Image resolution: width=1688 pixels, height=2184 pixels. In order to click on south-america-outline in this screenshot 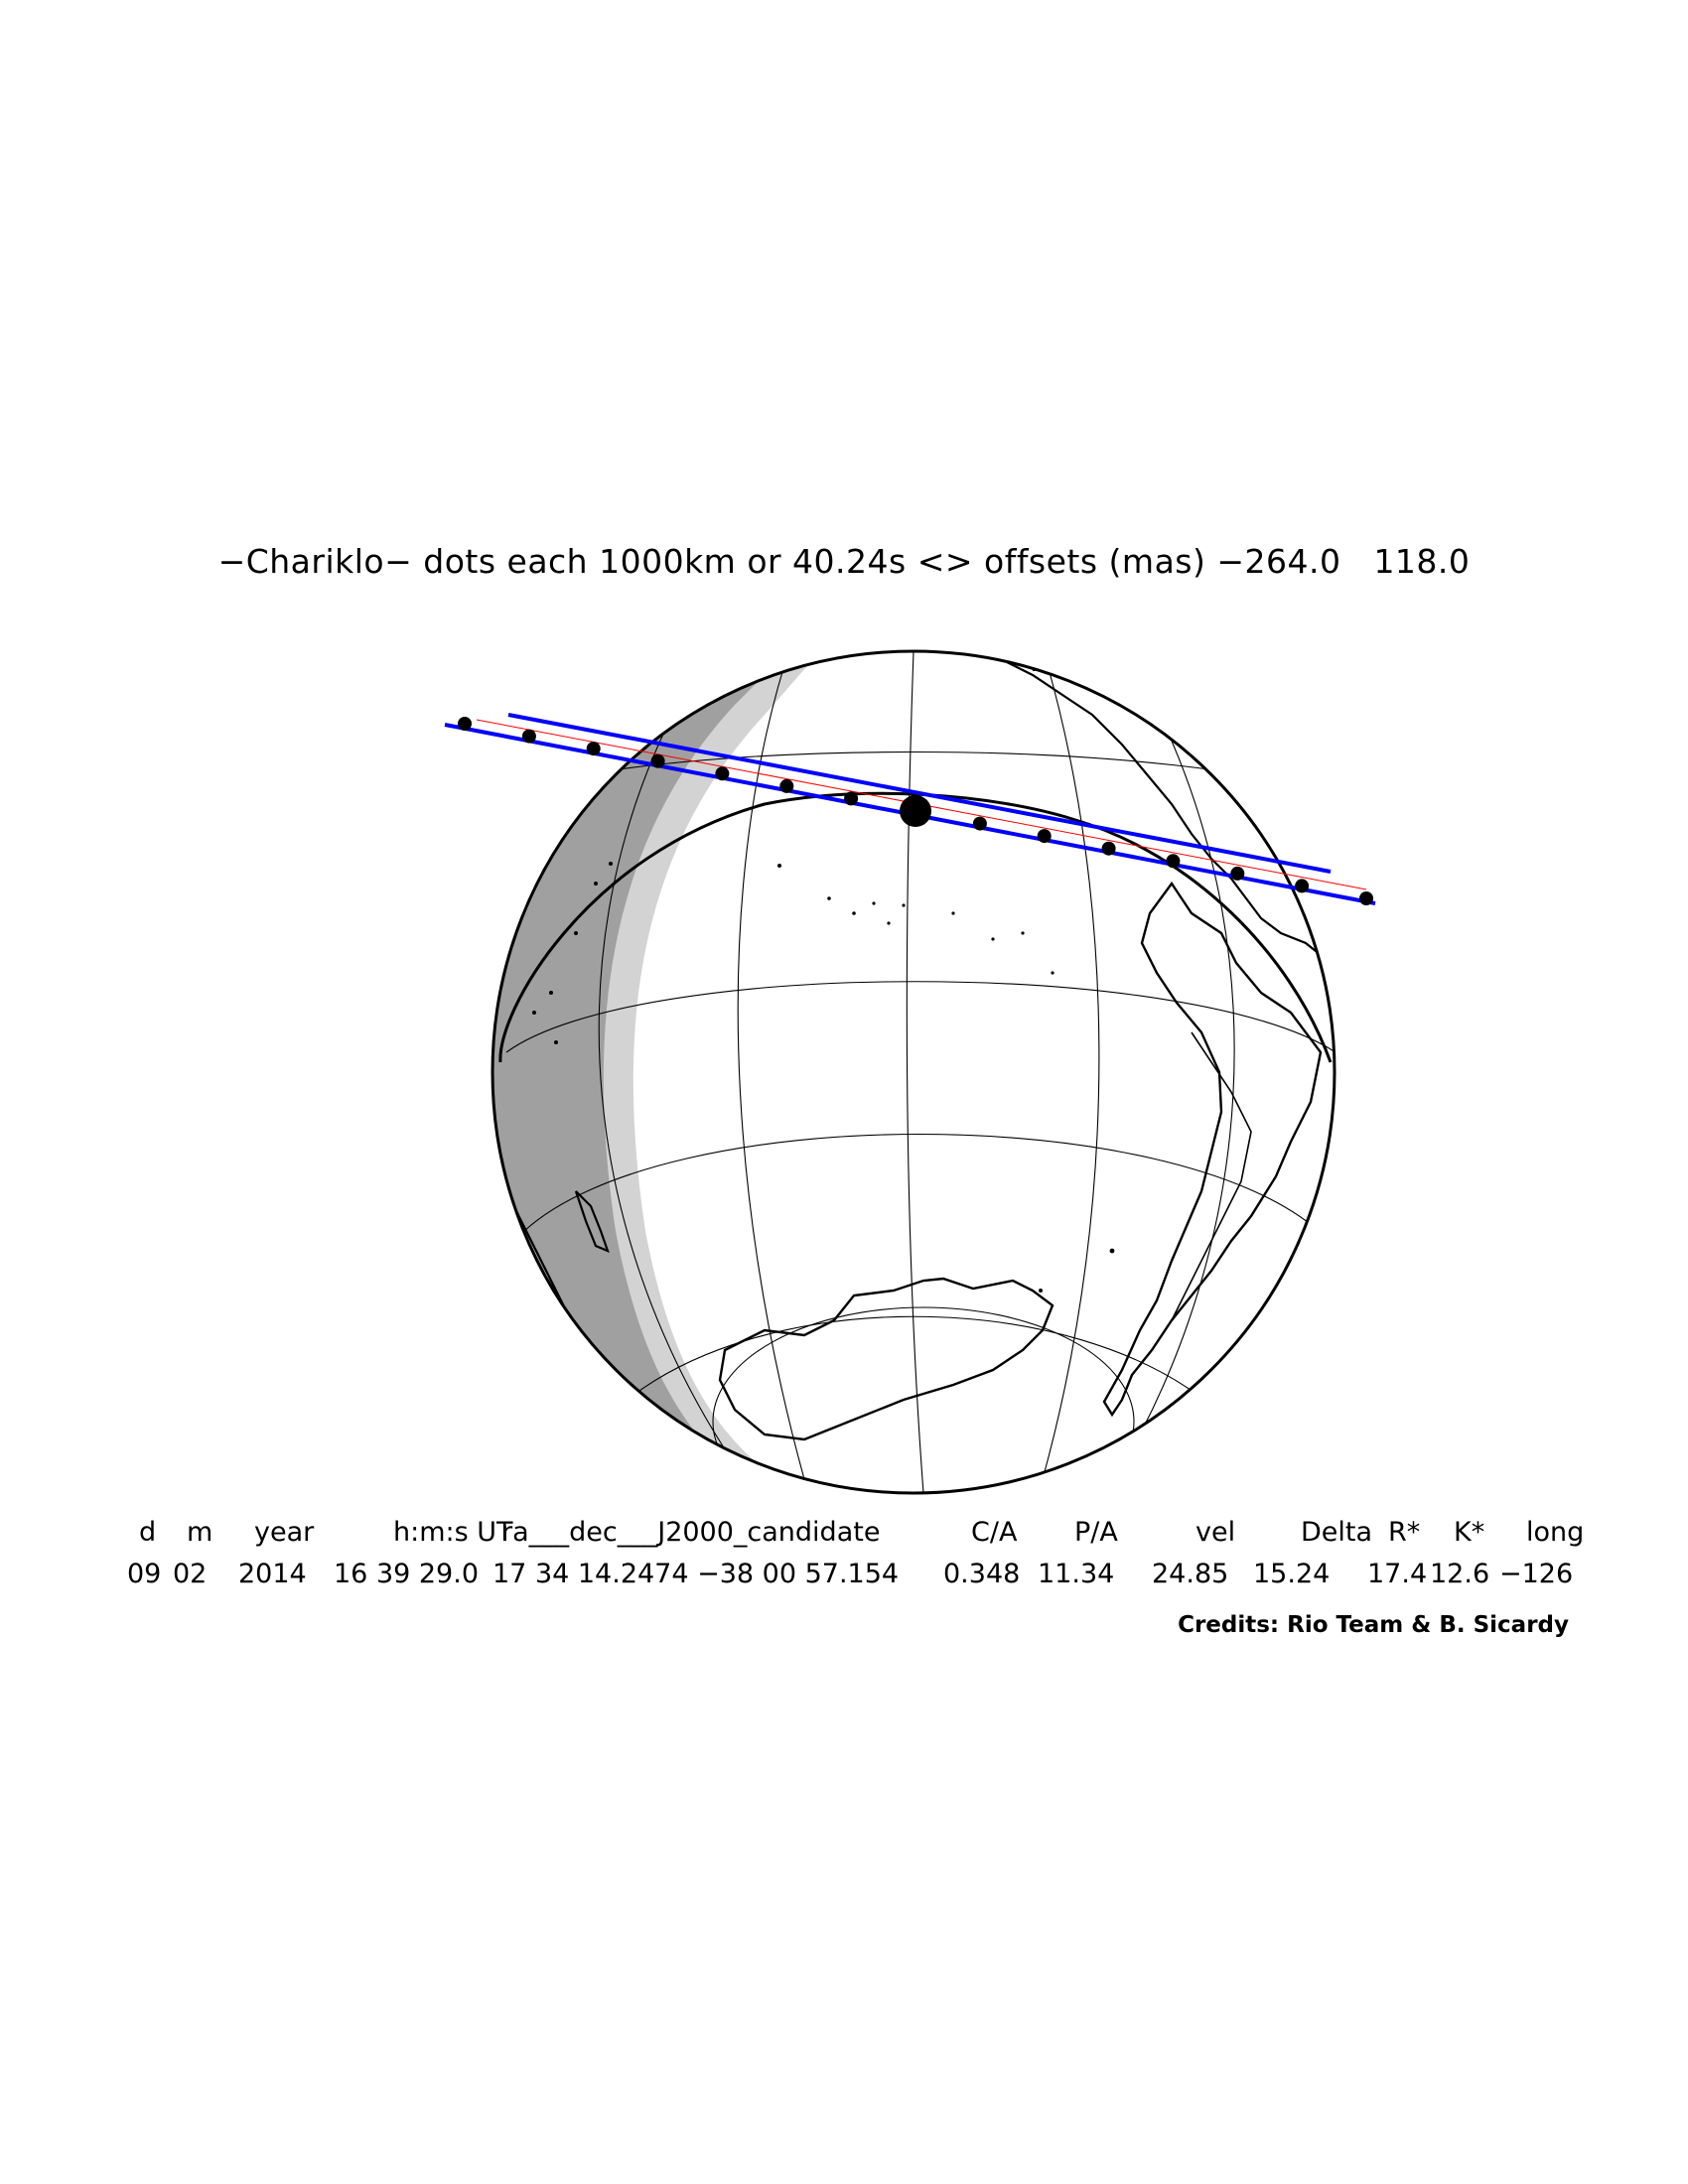, I will do `click(1212, 1149)`.